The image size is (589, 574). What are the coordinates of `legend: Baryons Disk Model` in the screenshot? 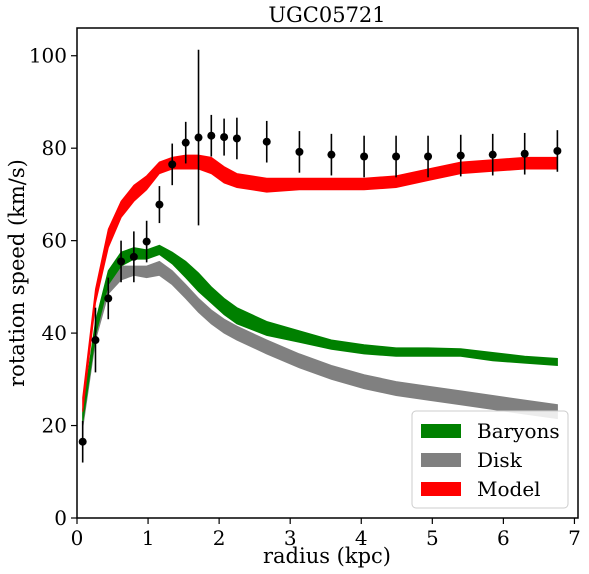 It's located at (490, 459).